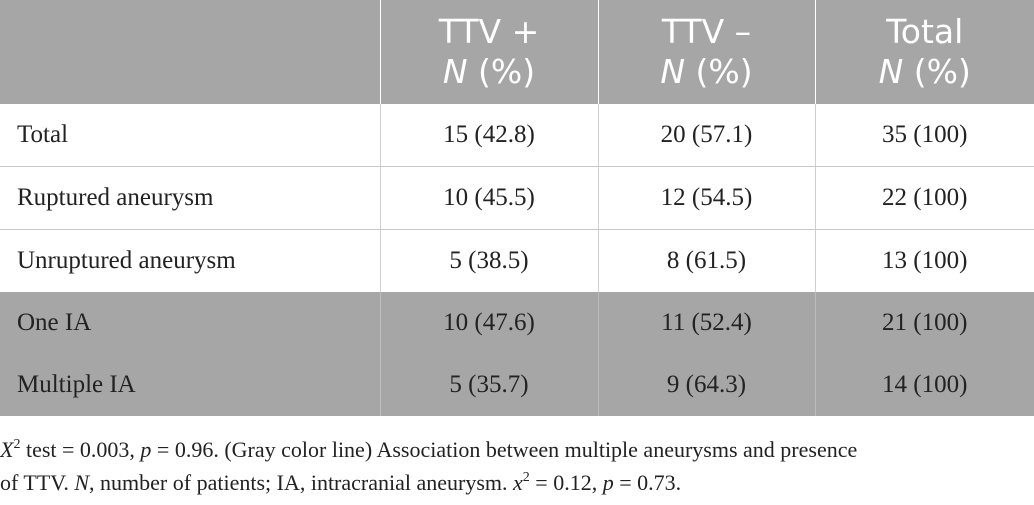 The height and width of the screenshot is (505, 1034). Describe the element at coordinates (707, 135) in the screenshot. I see `cell-ttv-negative: 20 (57.1)` at that location.